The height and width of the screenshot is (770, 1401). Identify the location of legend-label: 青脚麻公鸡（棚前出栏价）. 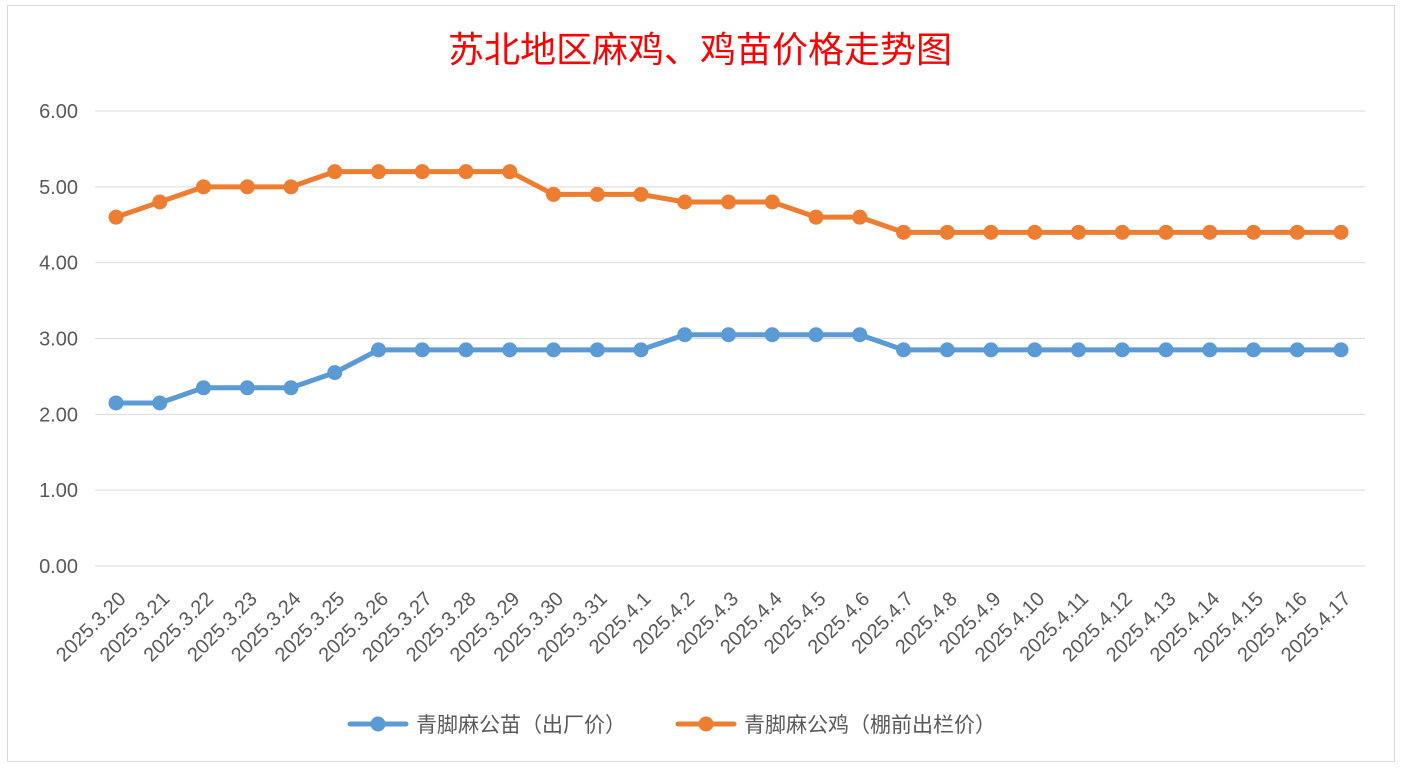
(870, 725).